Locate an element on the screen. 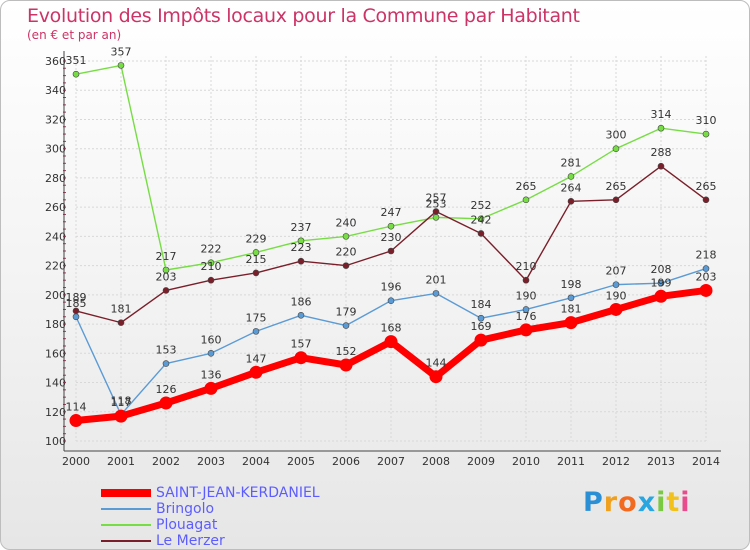 Image resolution: width=750 pixels, height=550 pixels. data-label: 351 is located at coordinates (76, 60).